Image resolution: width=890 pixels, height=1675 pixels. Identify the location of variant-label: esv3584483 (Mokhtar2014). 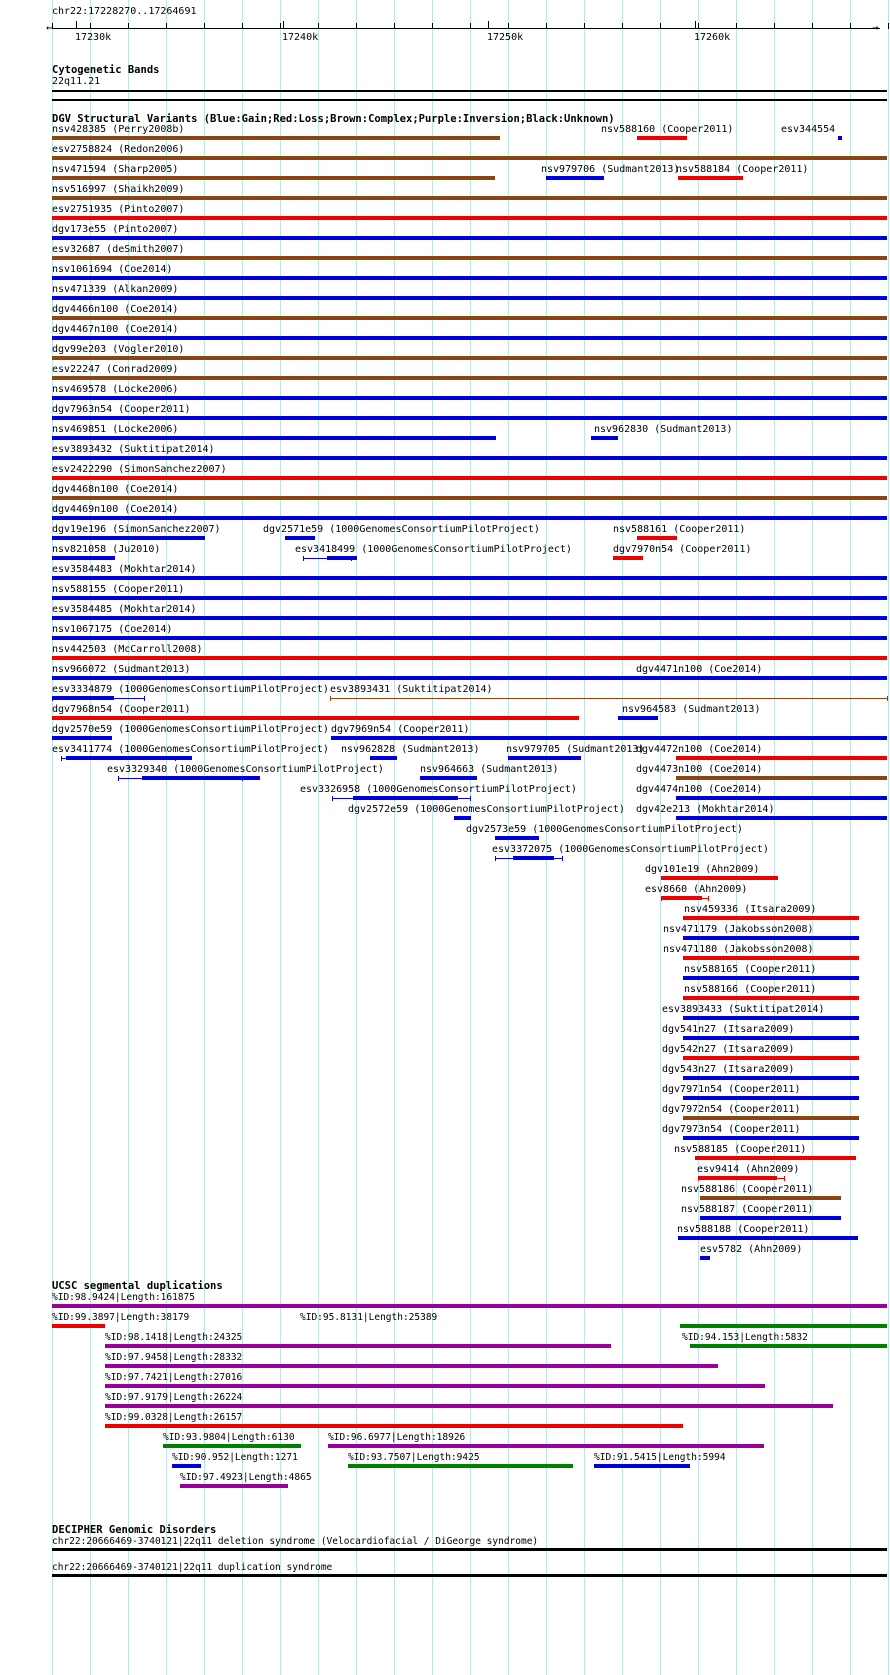
(124, 569).